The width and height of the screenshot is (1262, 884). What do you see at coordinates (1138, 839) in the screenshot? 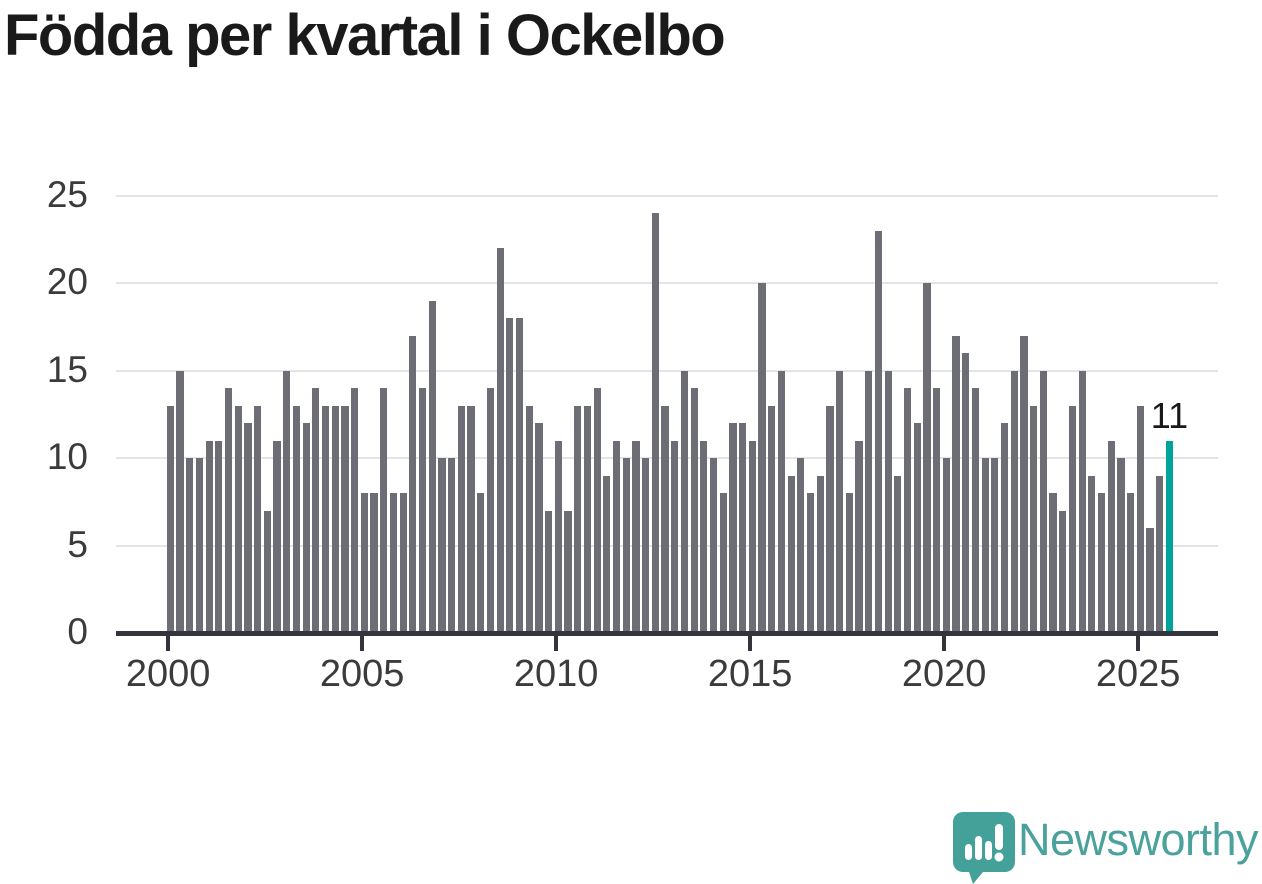
I see `newsworthy-logo-text: Newsworthy` at bounding box center [1138, 839].